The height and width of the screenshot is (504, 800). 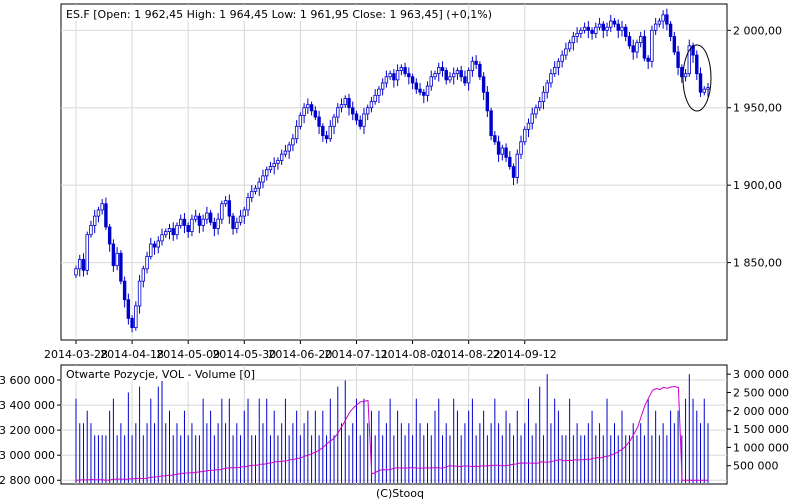 I want to click on price-y-axis: 2 000,00 1 950,00 1 900,00 1 850,00, so click(x=754, y=147).